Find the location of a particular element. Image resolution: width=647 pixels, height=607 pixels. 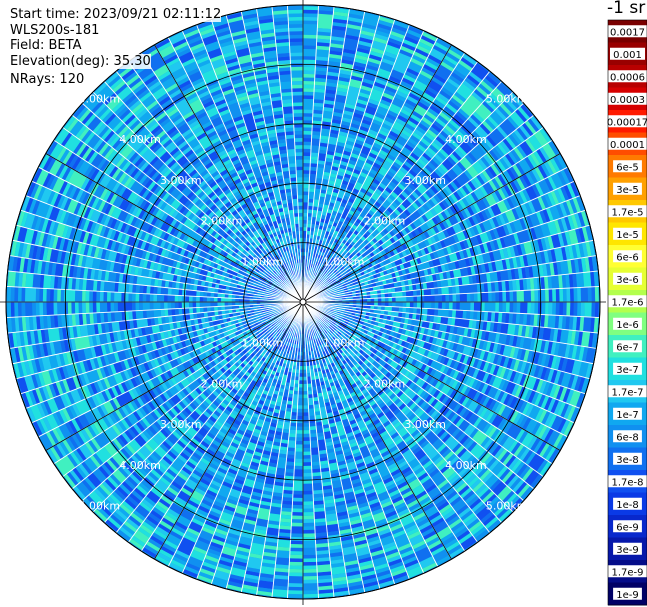

range-ring-label: 3.00km is located at coordinates (181, 424).